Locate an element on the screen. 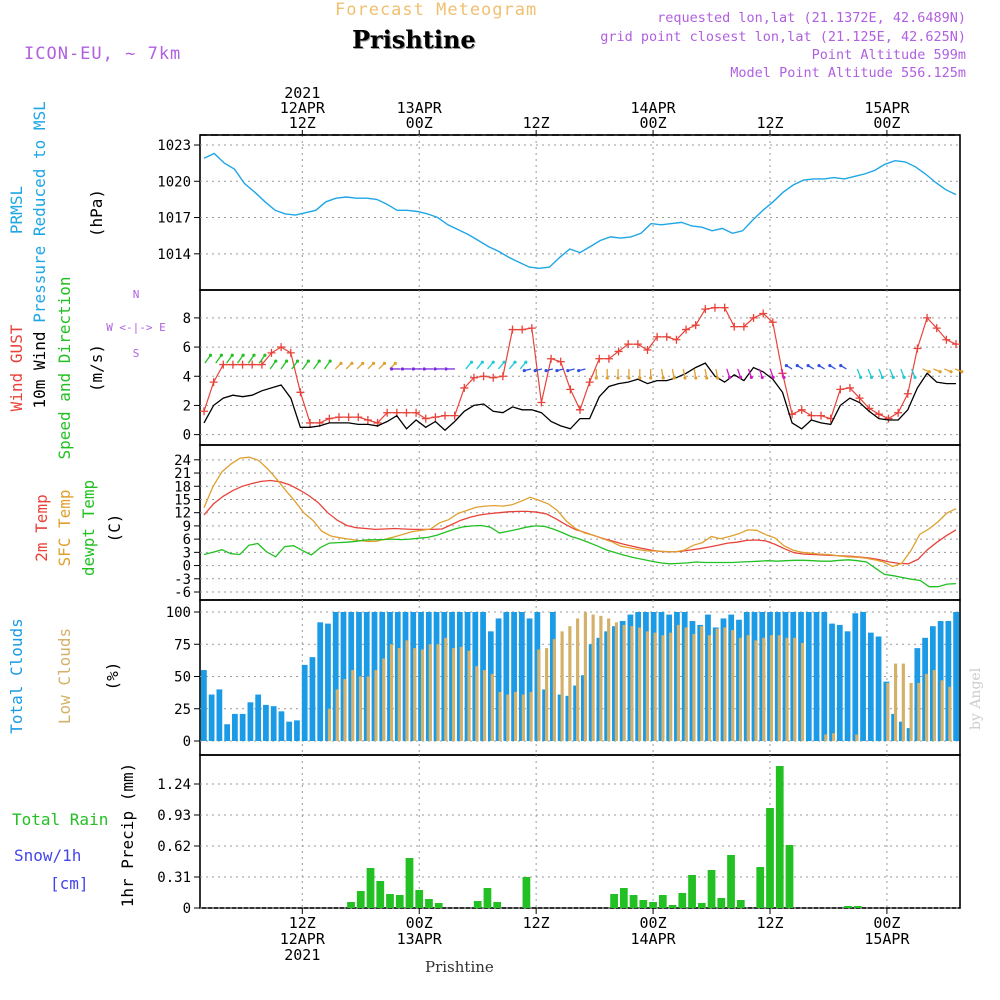 The image size is (1000, 1000). page-title: Prishtine is located at coordinates (414, 39).